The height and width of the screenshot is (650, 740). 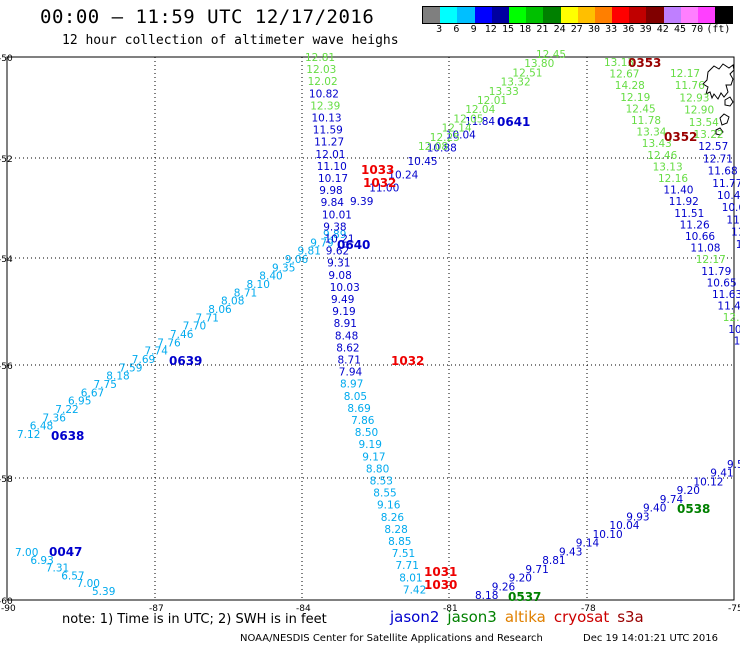 What do you see at coordinates (182, 335) in the screenshot?
I see `swh-value: 7.46` at bounding box center [182, 335].